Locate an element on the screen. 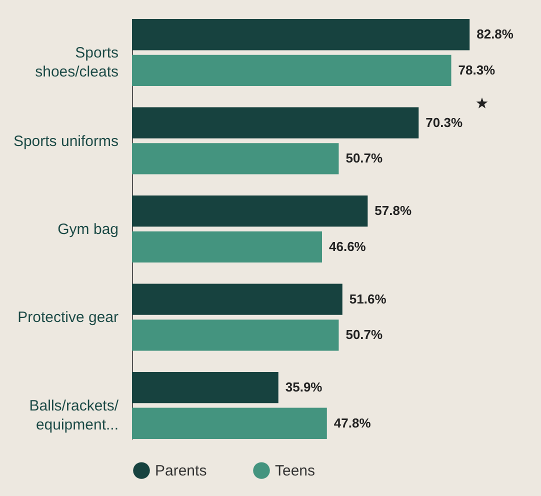 This screenshot has height=496, width=541. y-tick-label: Protective gear is located at coordinates (68, 317).